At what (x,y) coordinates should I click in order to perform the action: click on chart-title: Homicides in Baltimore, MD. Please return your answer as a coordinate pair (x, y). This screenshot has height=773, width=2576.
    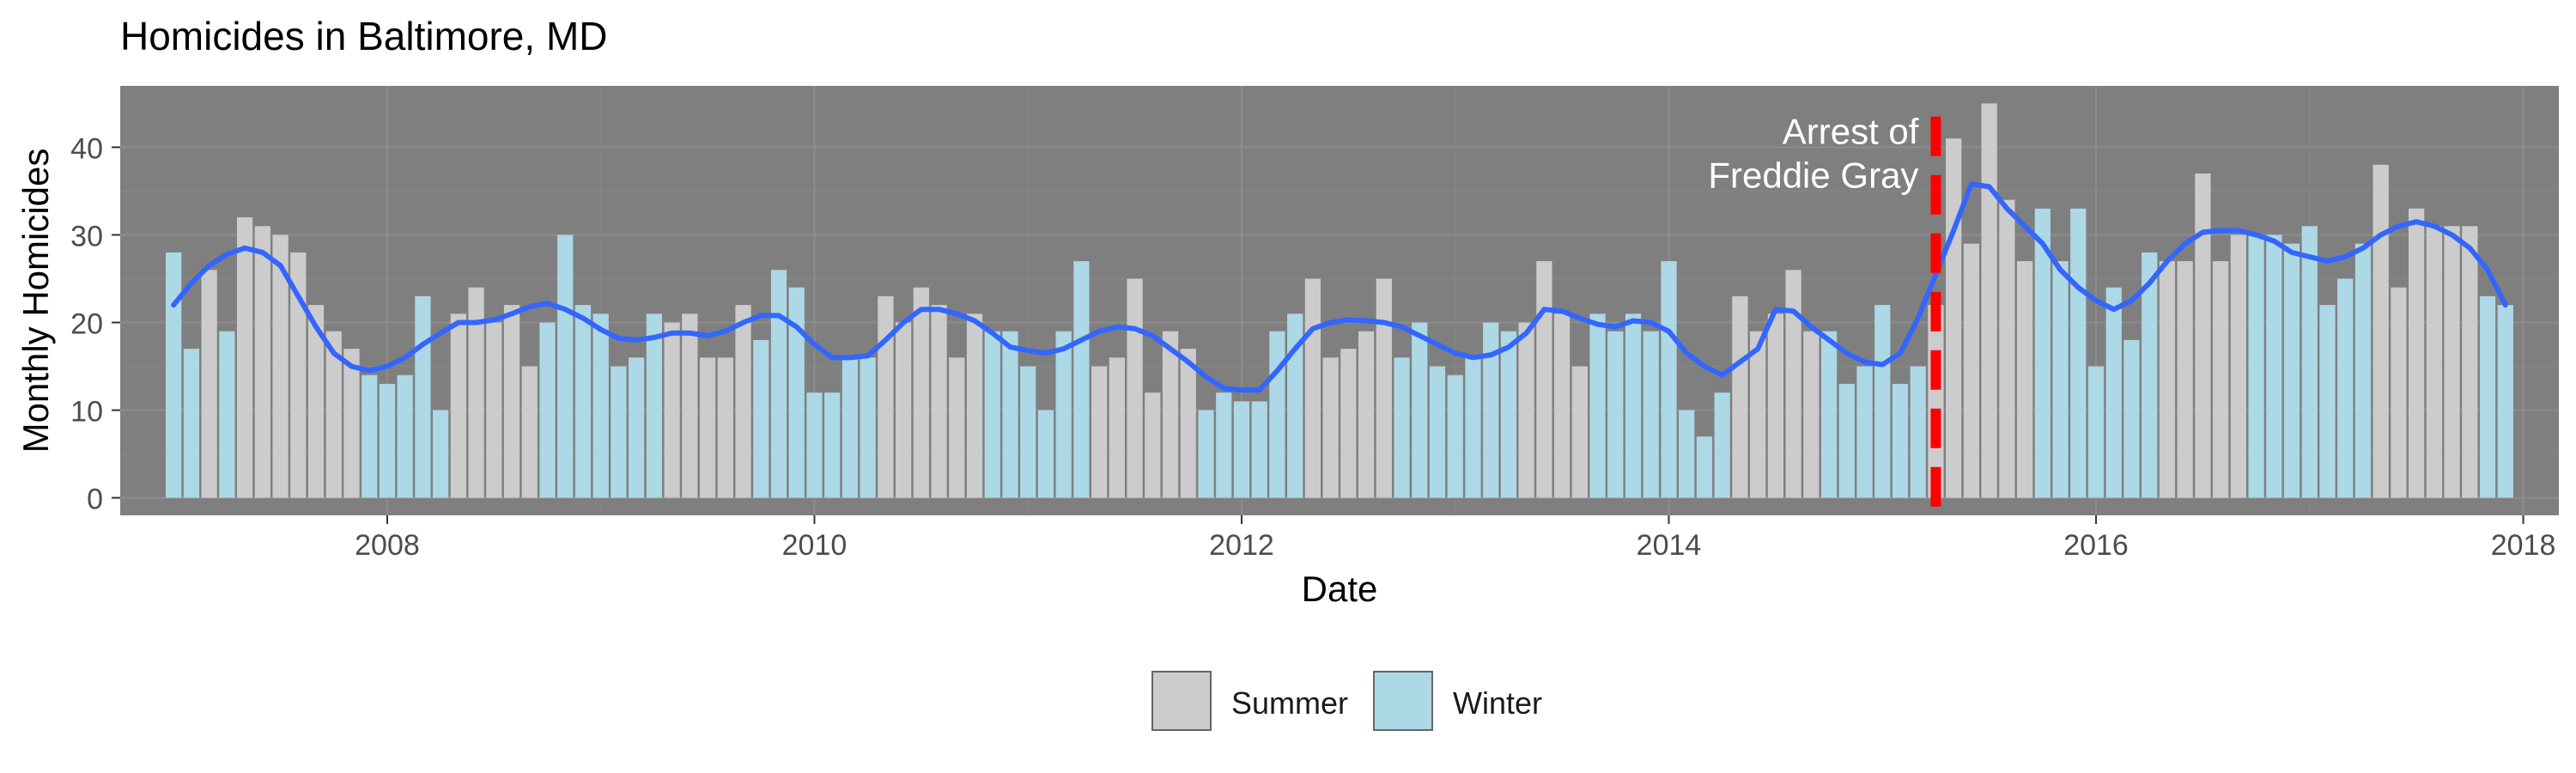
    Looking at the image, I should click on (364, 36).